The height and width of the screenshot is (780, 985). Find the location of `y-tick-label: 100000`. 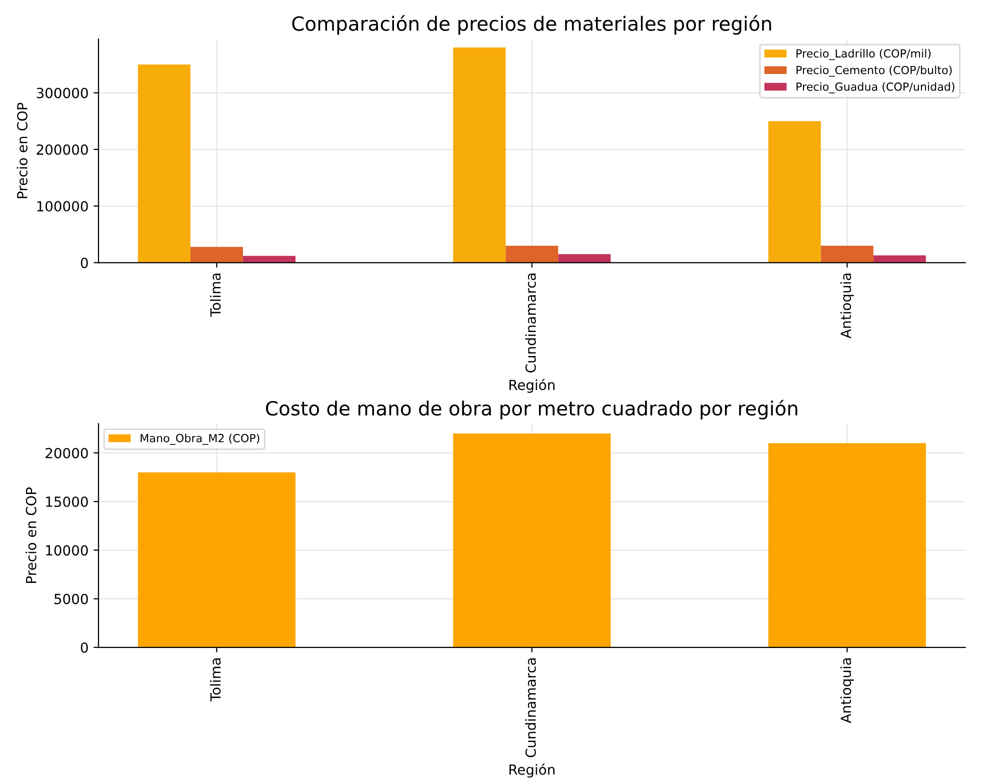

y-tick-label: 100000 is located at coordinates (62, 206).